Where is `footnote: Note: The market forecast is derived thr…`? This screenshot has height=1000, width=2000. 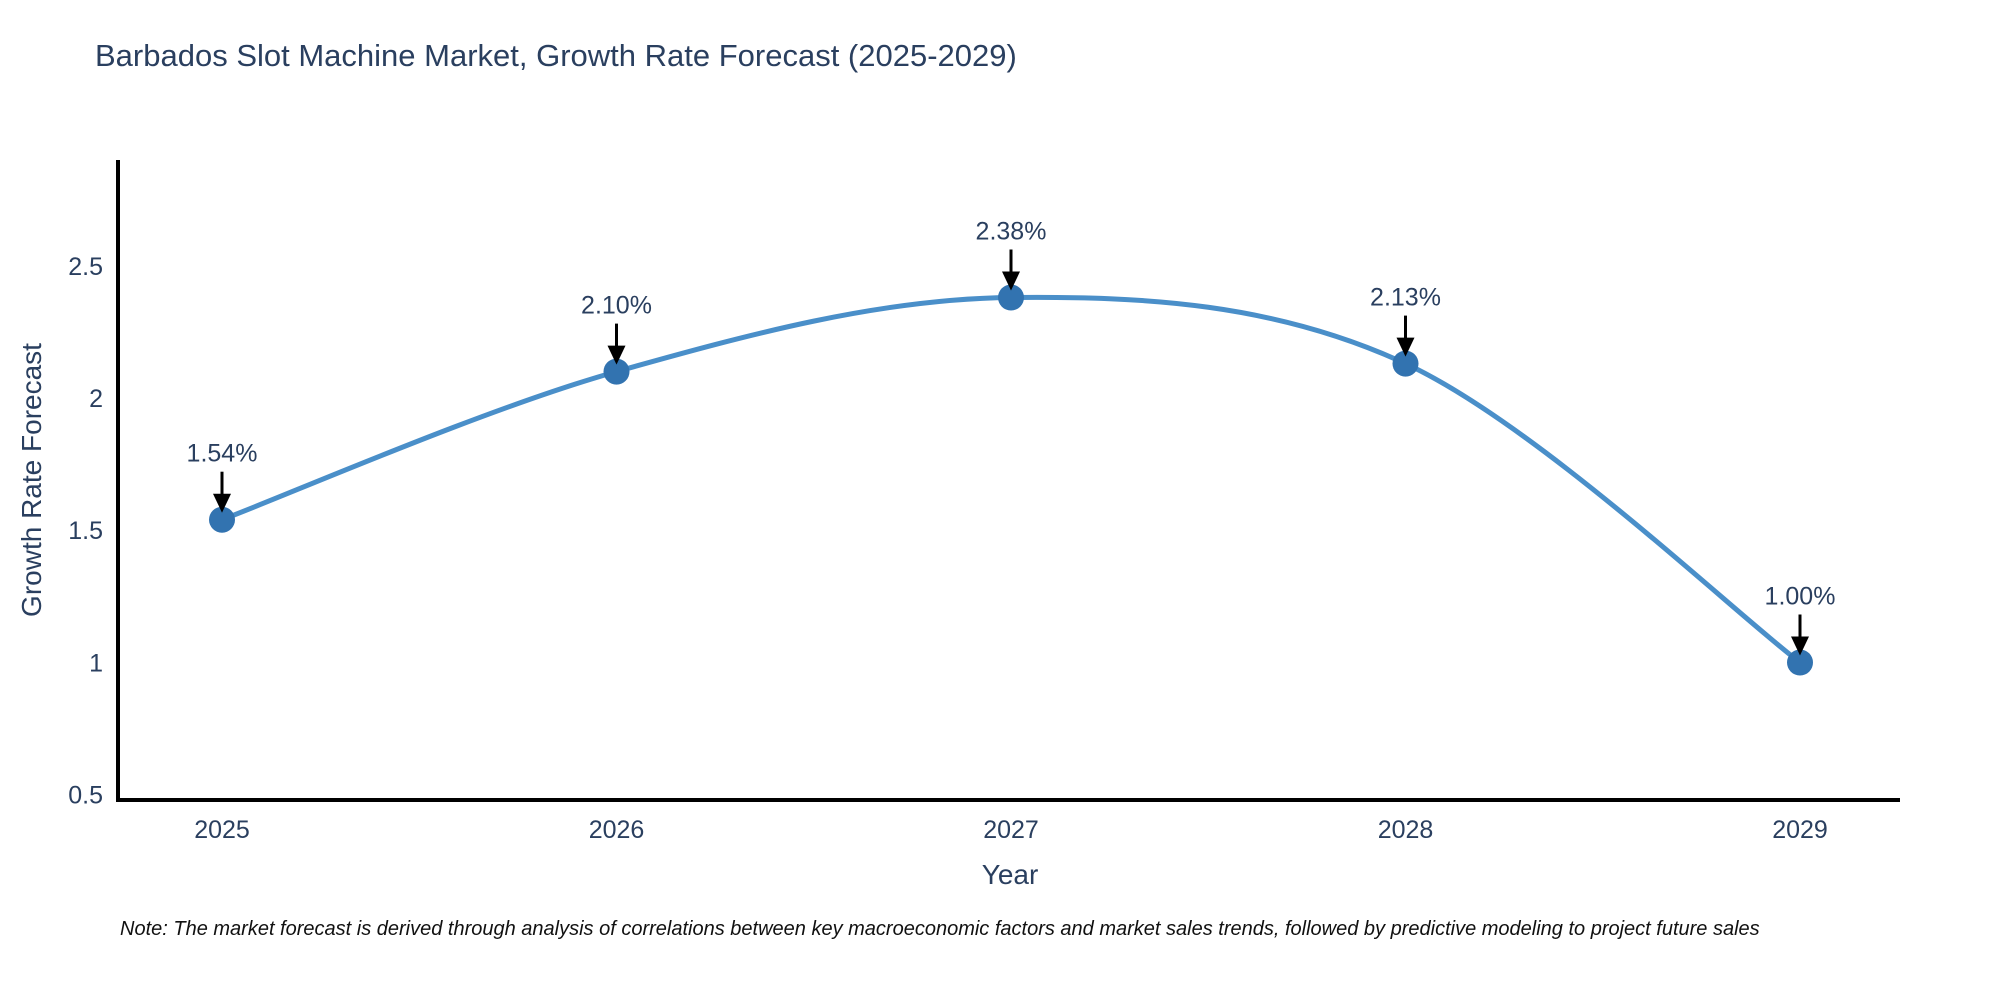 footnote: Note: The market forecast is derived thr… is located at coordinates (940, 929).